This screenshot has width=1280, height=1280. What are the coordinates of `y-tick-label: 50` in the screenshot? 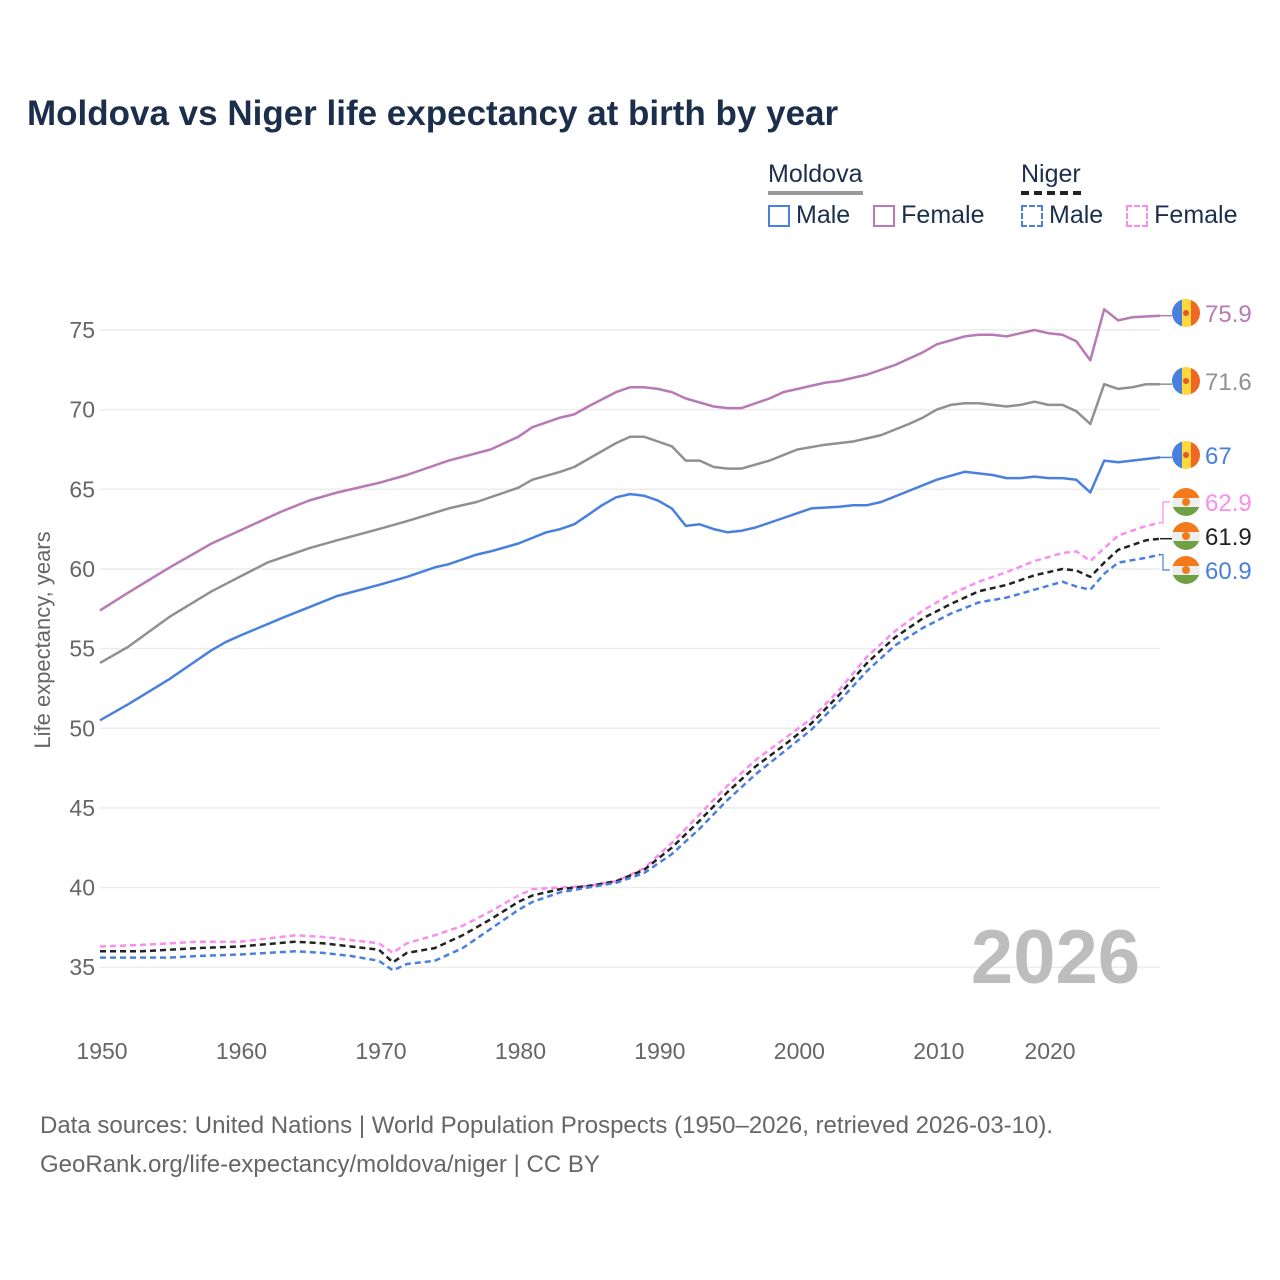 It's located at (82, 728).